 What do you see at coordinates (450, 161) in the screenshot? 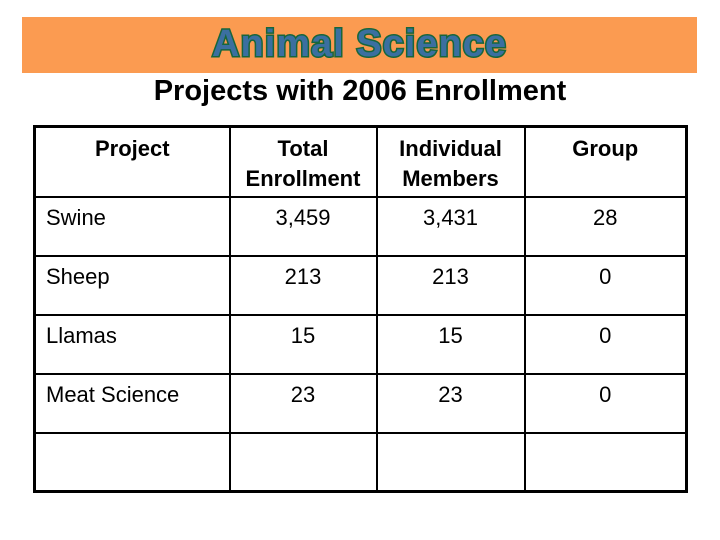
I see `column-header-individual: Individual Members` at bounding box center [450, 161].